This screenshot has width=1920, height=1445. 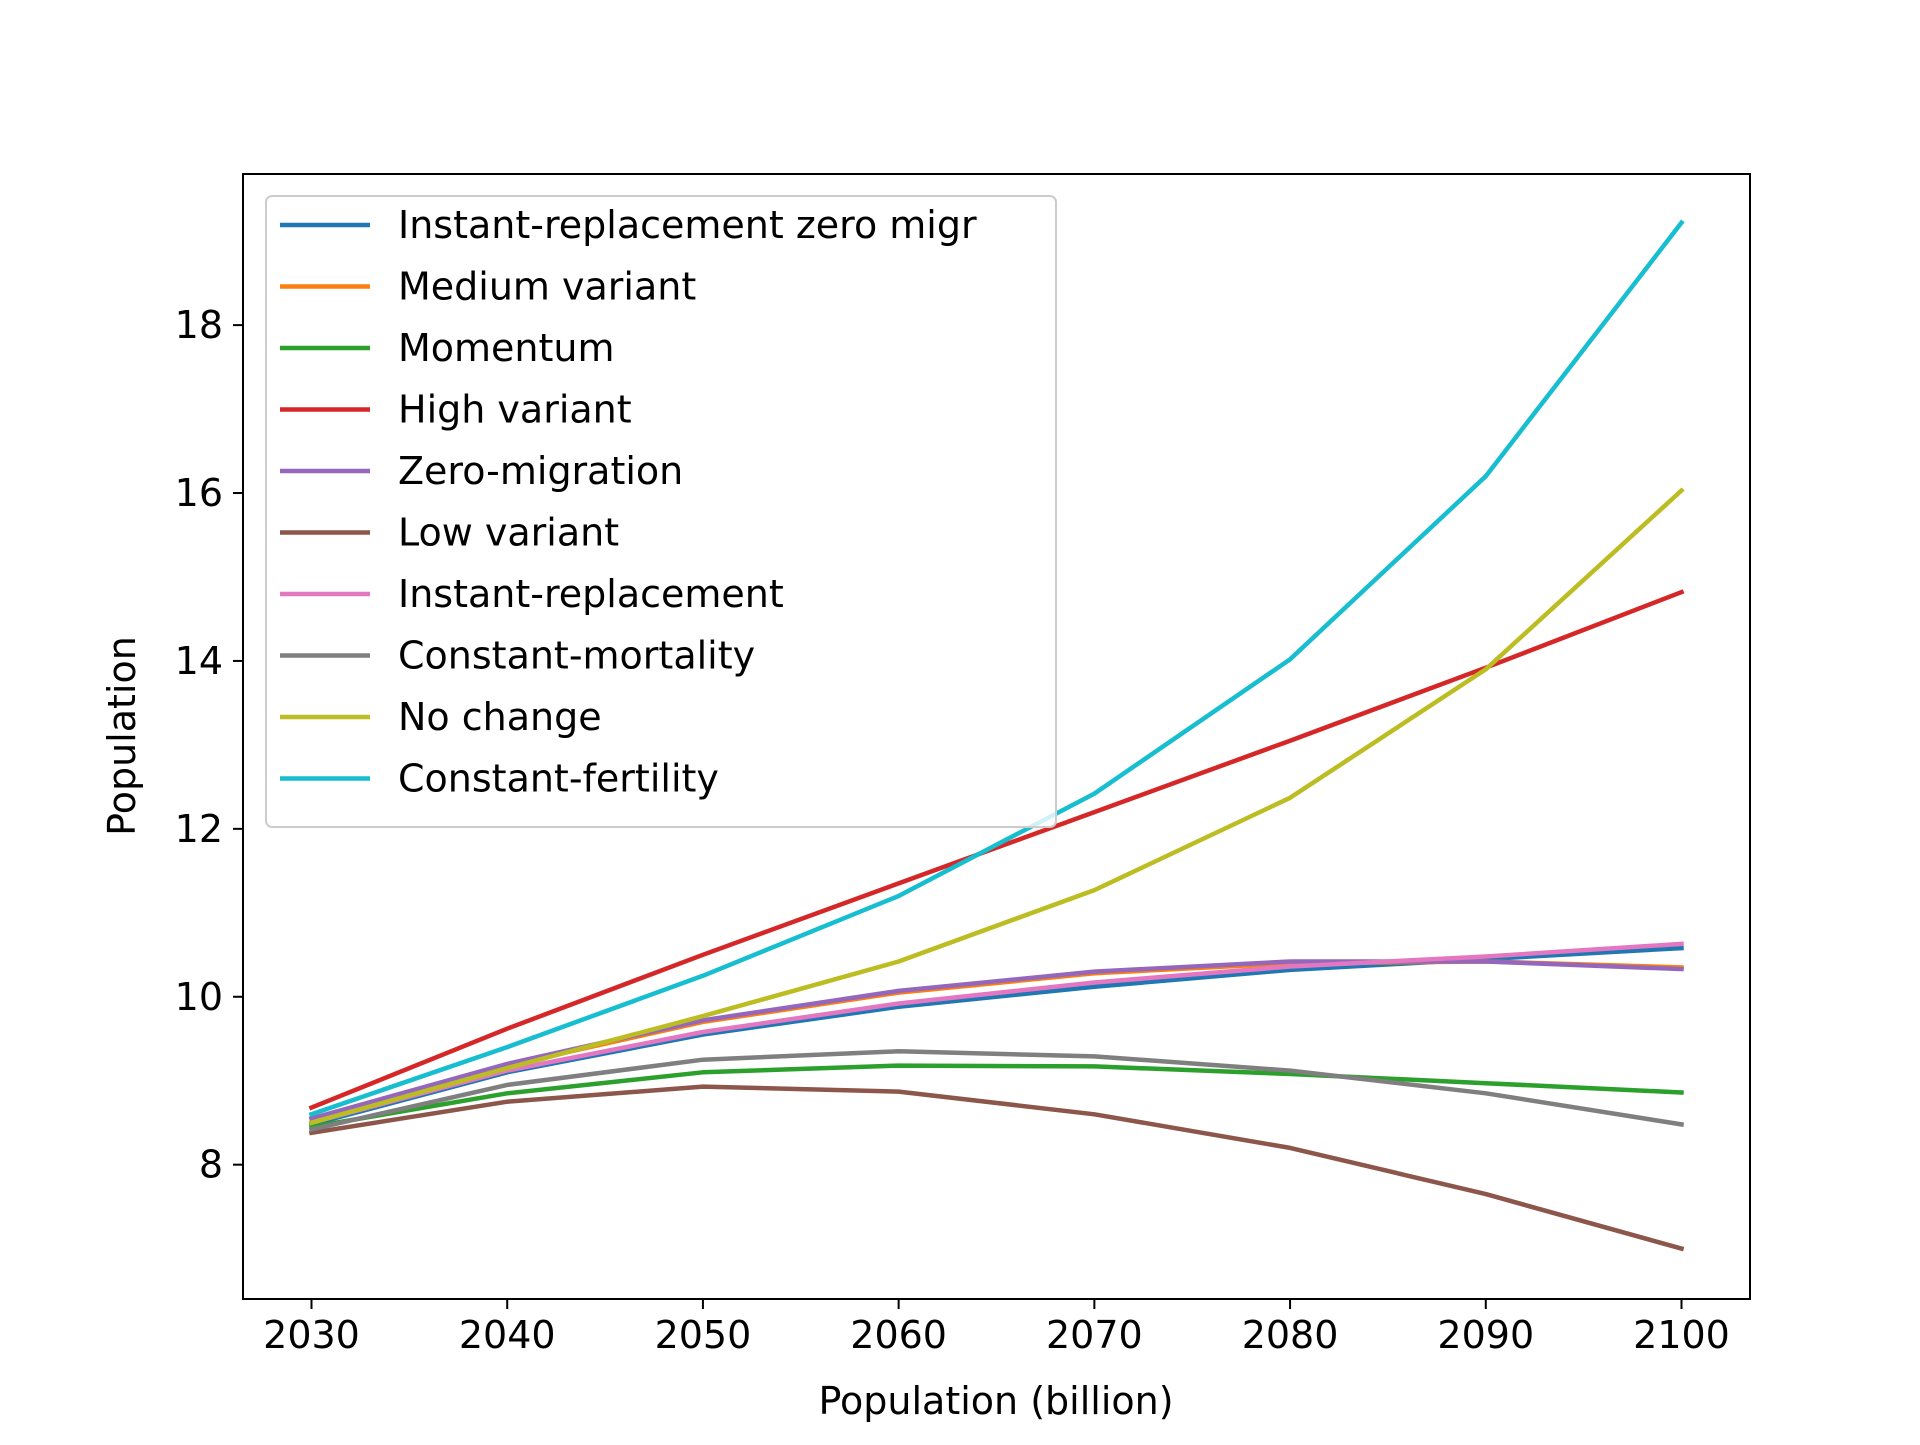 What do you see at coordinates (1290, 1335) in the screenshot?
I see `x-tick-label: 2080` at bounding box center [1290, 1335].